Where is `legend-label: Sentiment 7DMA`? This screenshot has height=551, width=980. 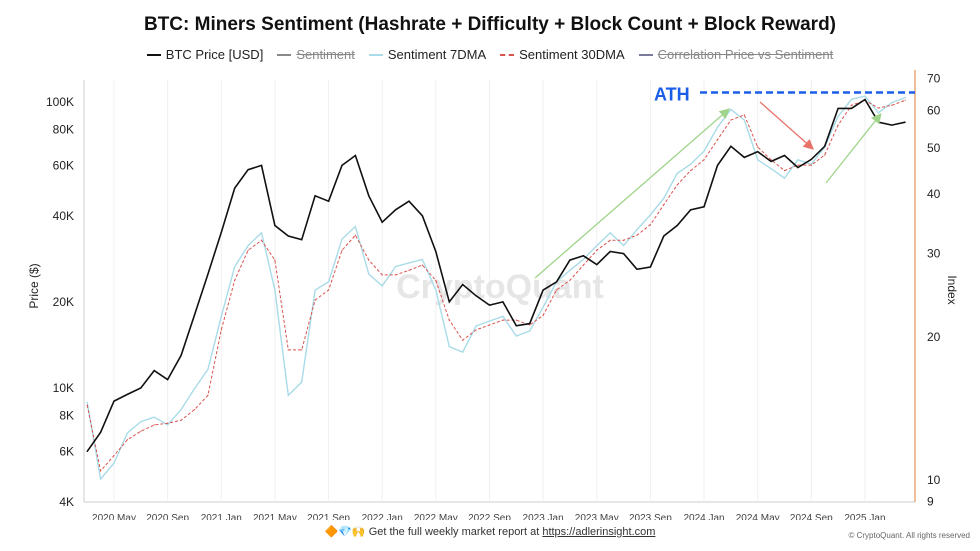
legend-label: Sentiment 7DMA is located at coordinates (437, 54).